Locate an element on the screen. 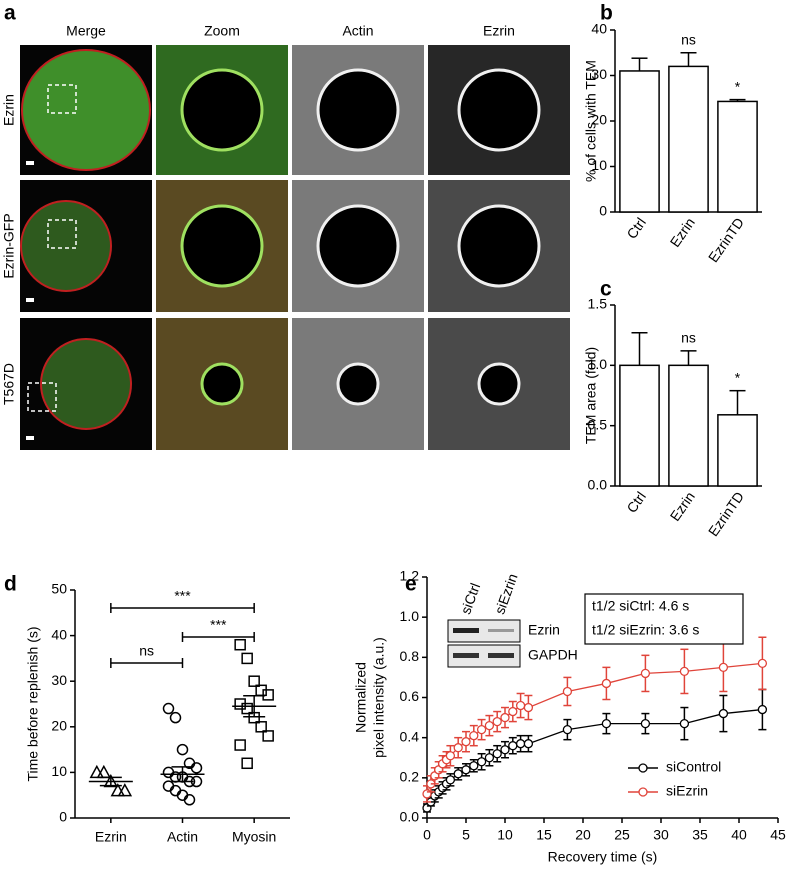  y-tick-label: 30 is located at coordinates (599, 74).